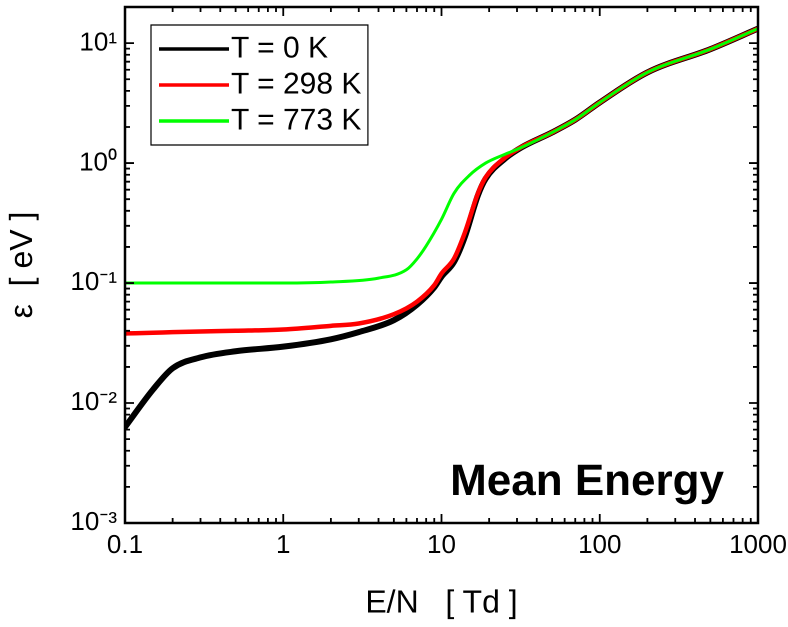 The width and height of the screenshot is (788, 627). What do you see at coordinates (600, 544) in the screenshot?
I see `x-tick-label: 100` at bounding box center [600, 544].